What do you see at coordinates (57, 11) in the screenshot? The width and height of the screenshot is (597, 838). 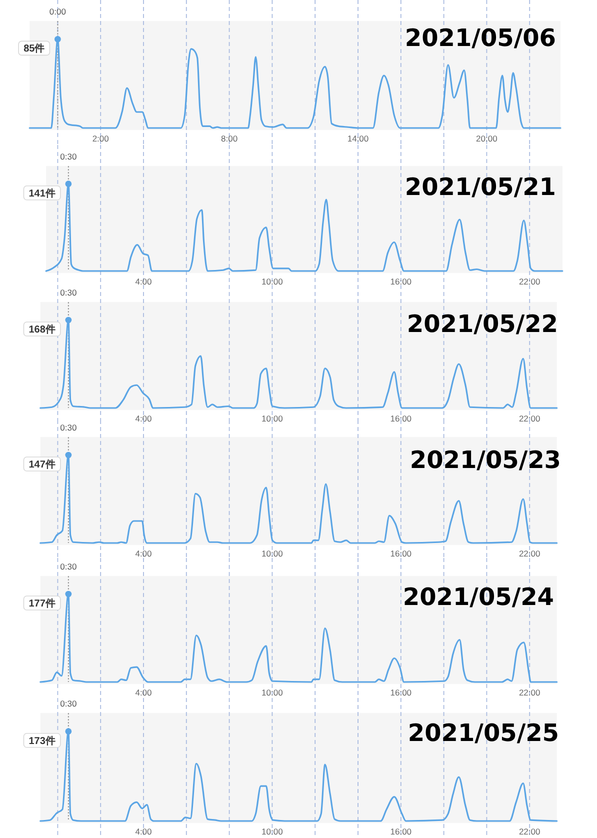 I see `ref-line-label: 0:00` at bounding box center [57, 11].